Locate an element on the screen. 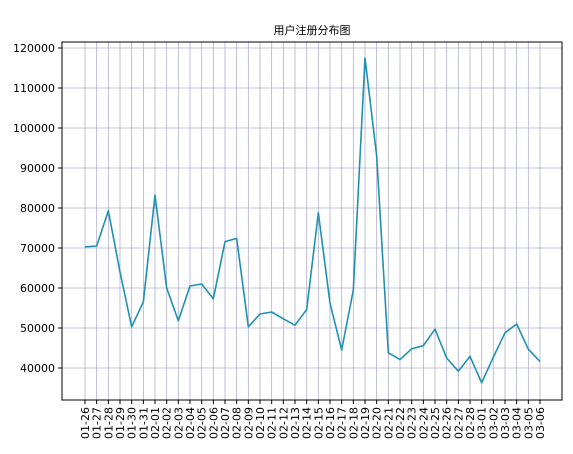 The height and width of the screenshot is (454, 573). x-tick-label: 03-05 is located at coordinates (528, 423).